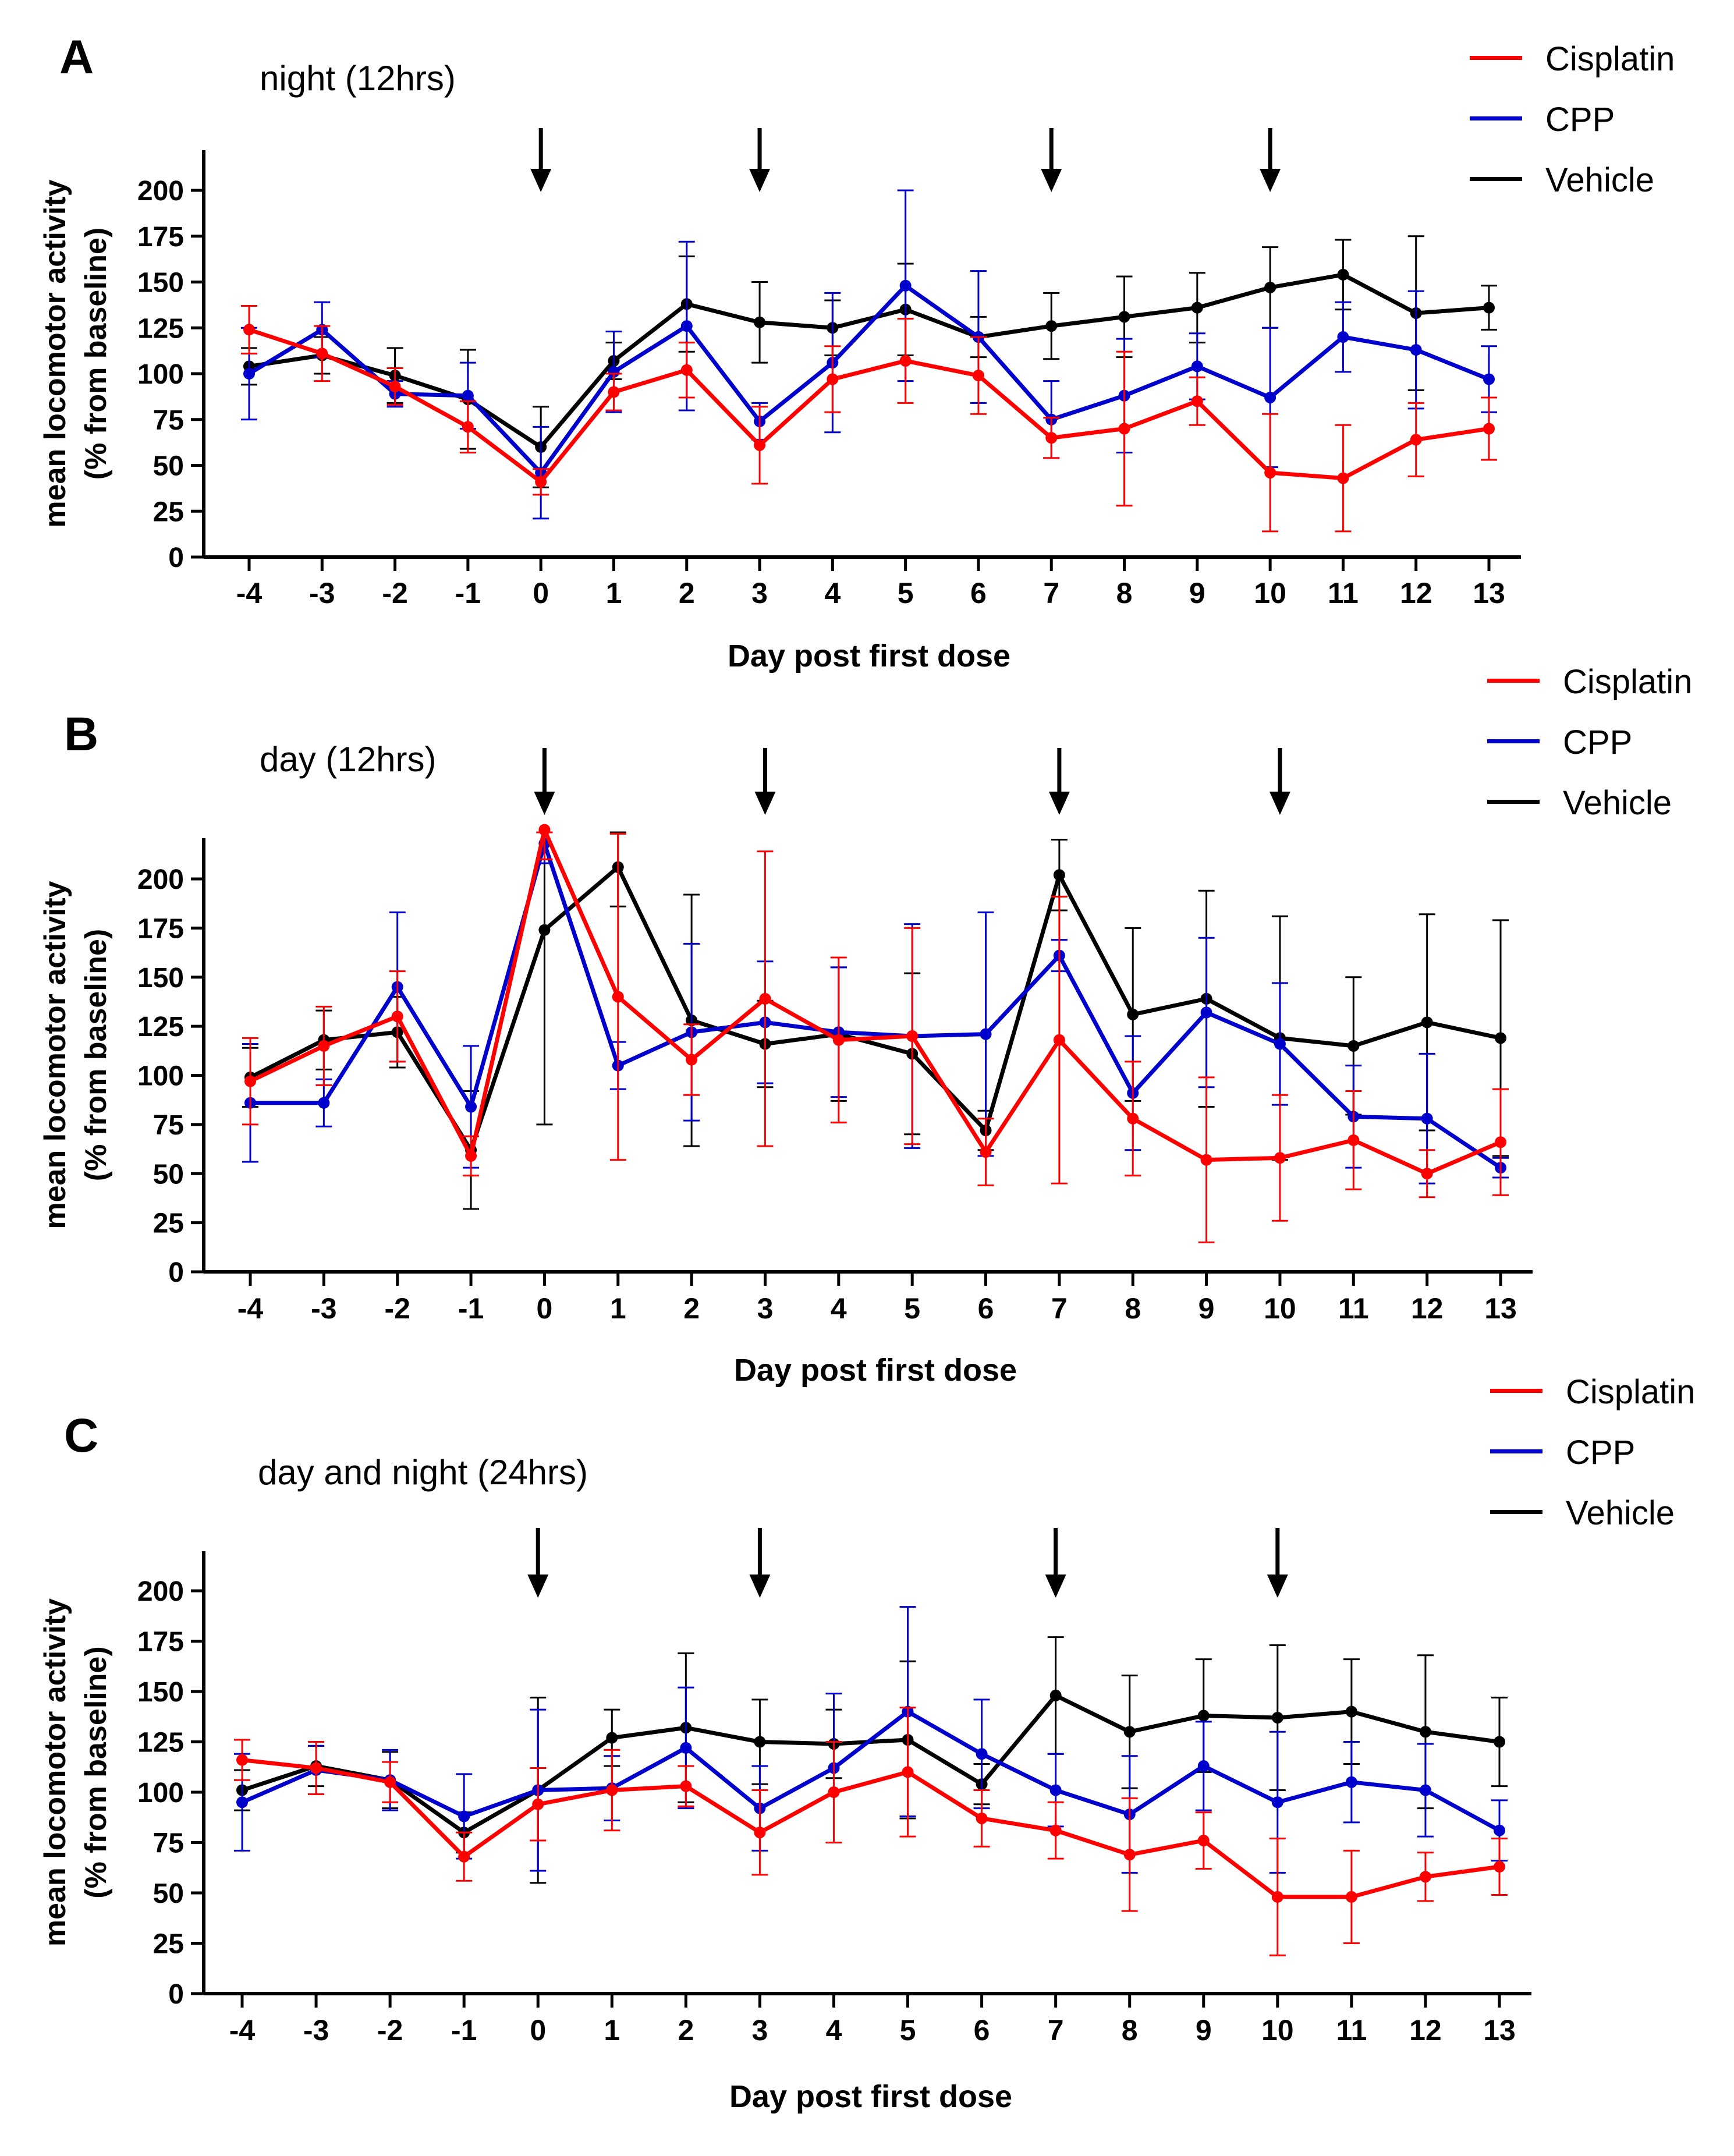 Image resolution: width=1734 pixels, height=2156 pixels. What do you see at coordinates (686, 2030) in the screenshot?
I see `x-tick-label: 2` at bounding box center [686, 2030].